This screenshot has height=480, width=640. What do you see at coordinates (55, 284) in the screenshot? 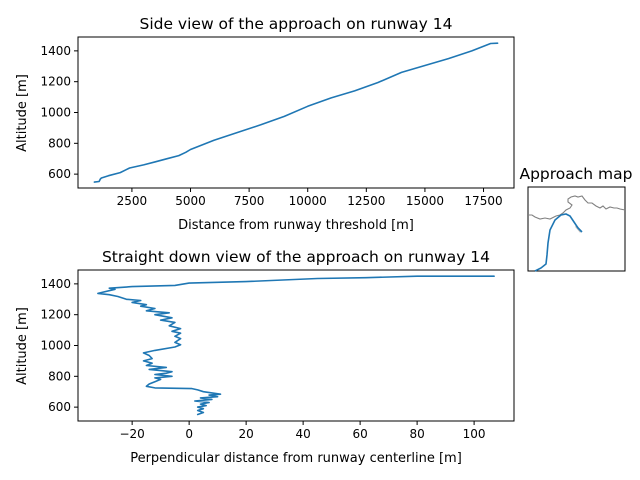
I see `down-view-ytick-label: 1400` at bounding box center [55, 284].